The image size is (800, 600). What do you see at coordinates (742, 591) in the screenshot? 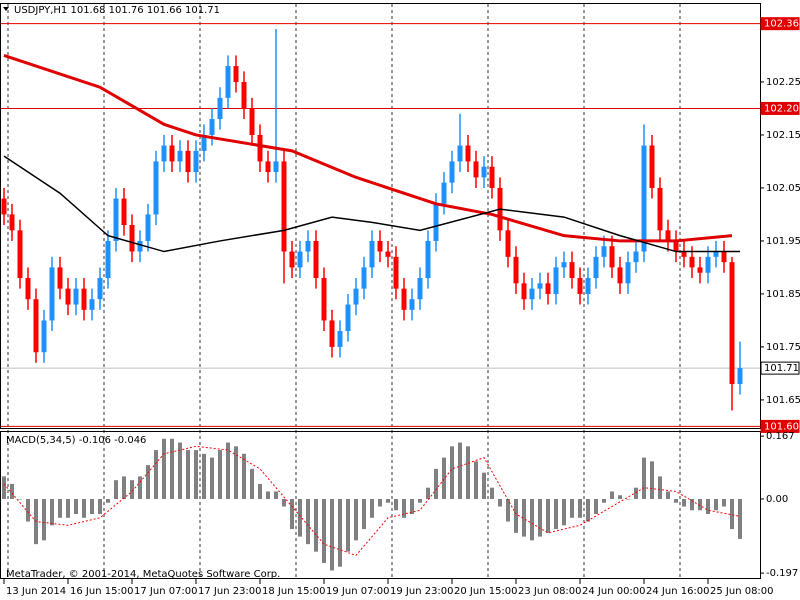
I see `x-tick-label: 25 Jun 08:00` at bounding box center [742, 591].